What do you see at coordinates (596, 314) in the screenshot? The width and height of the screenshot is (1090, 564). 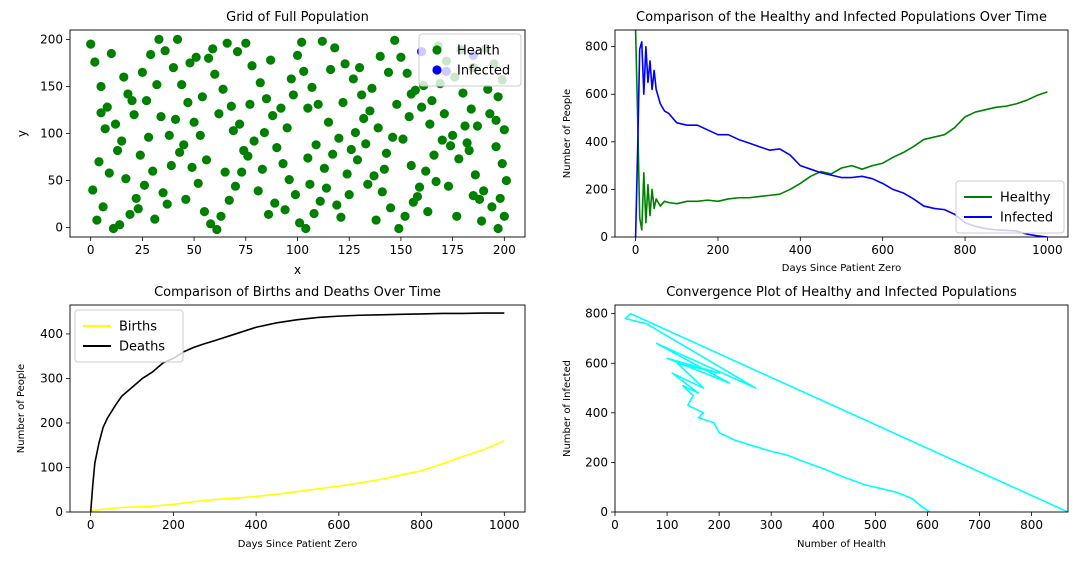 I see `y-tick-label: 800` at bounding box center [596, 314].